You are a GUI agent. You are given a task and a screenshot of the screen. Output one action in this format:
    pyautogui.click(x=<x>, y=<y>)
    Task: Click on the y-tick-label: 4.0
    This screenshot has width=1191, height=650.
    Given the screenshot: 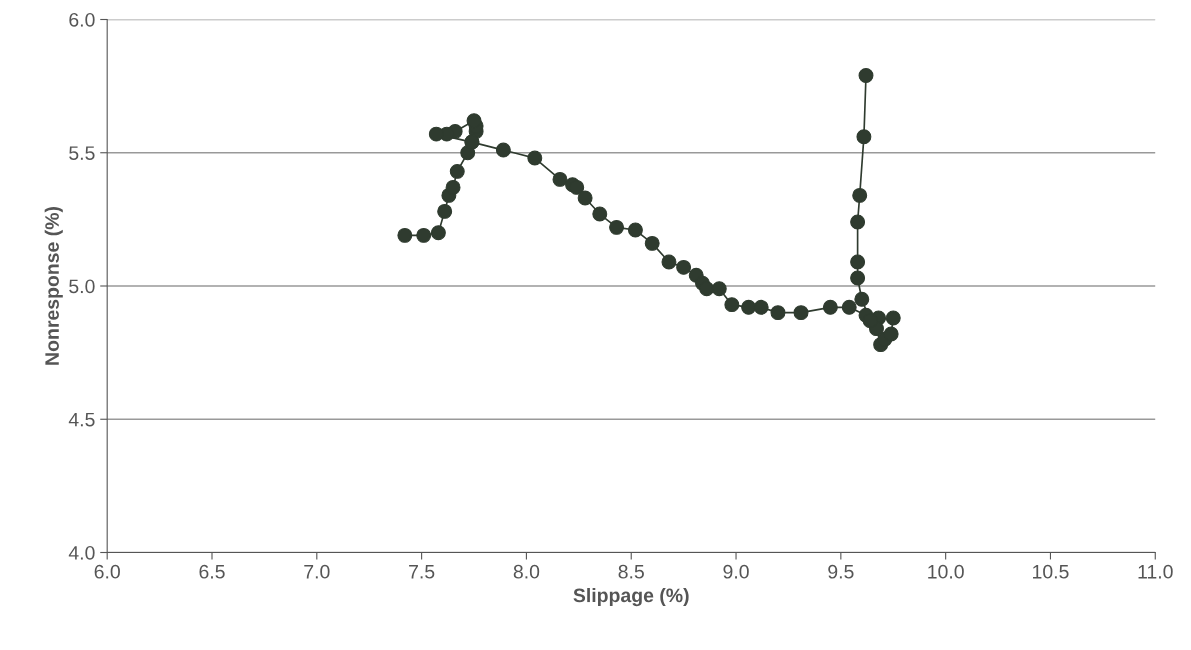 What is the action you would take?
    pyautogui.click(x=81, y=552)
    